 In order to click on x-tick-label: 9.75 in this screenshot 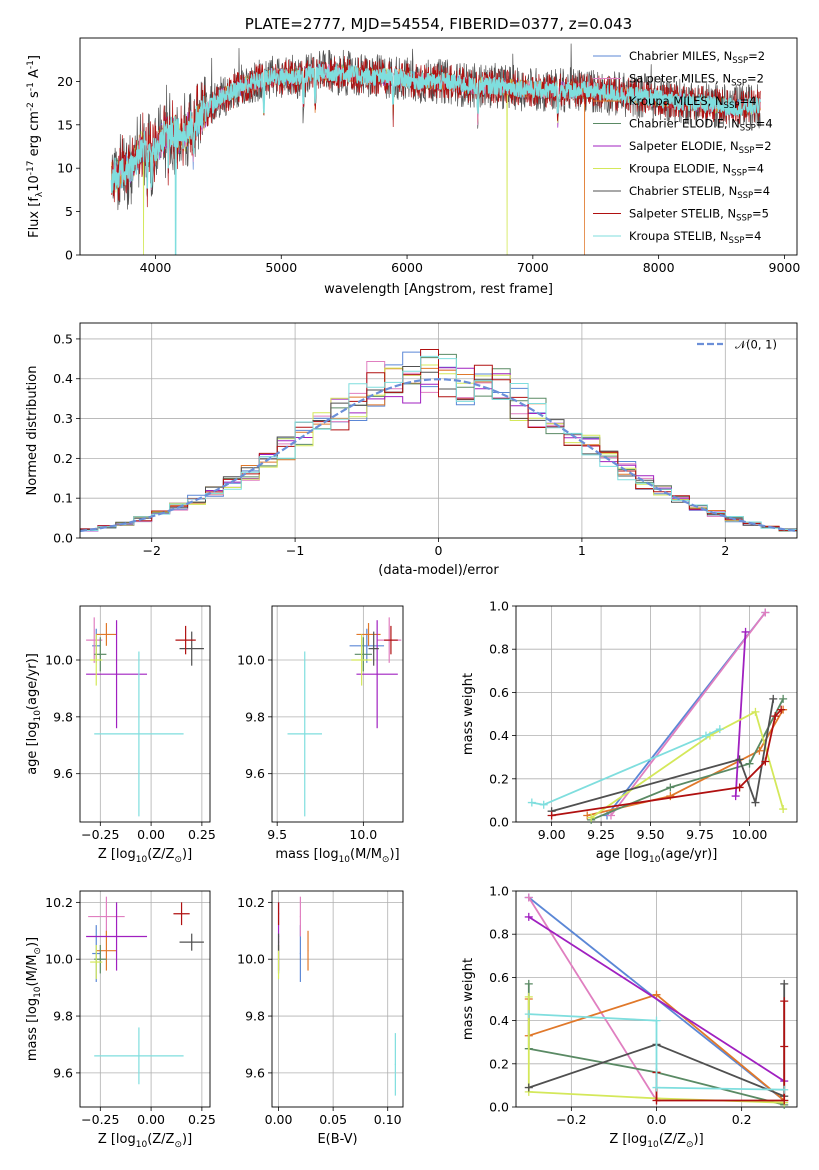, I will do `click(700, 834)`.